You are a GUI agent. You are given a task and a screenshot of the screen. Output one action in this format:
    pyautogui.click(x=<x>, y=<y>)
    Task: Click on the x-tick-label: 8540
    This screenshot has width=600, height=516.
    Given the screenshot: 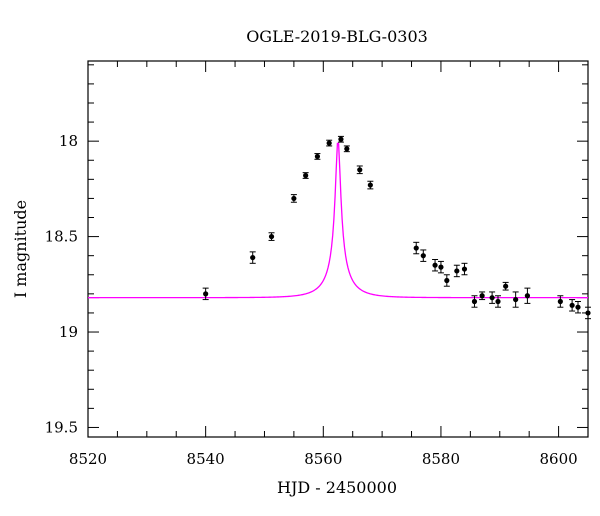 What is the action you would take?
    pyautogui.click(x=206, y=459)
    